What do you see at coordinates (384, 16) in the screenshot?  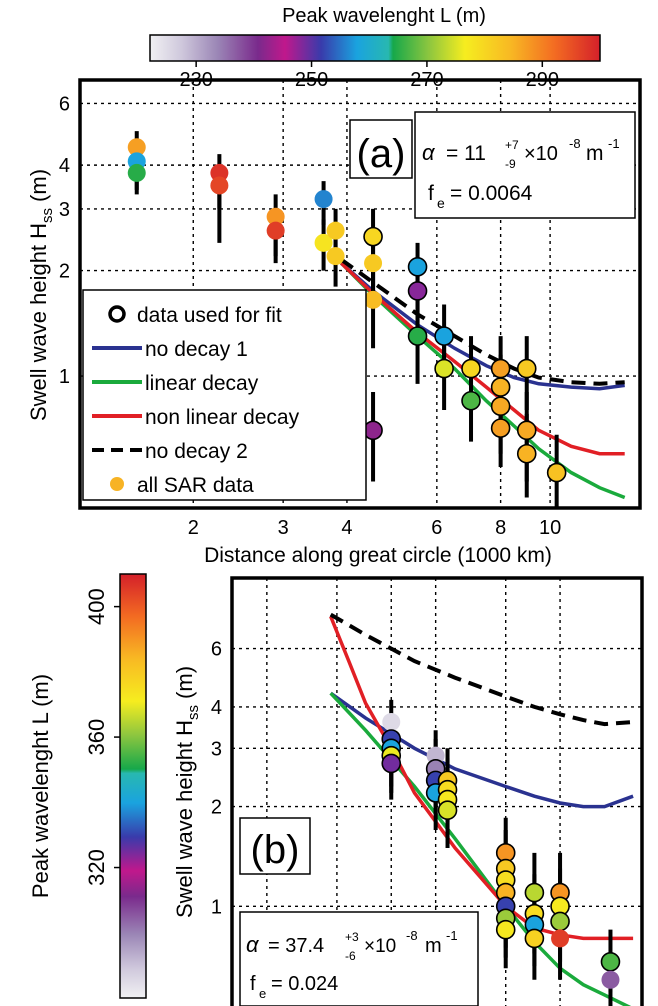 I see `colorbar-a-title: Peak wavelenght L (m)` at bounding box center [384, 16].